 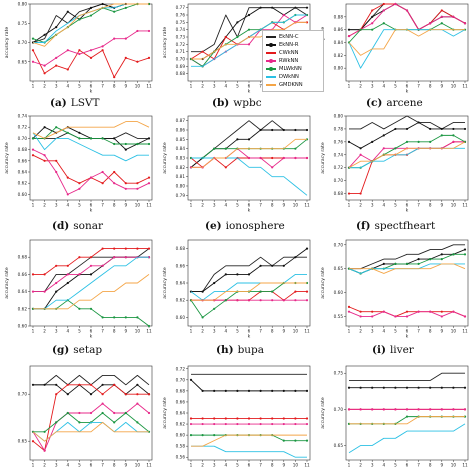 I want to click on x-tick-label: 8, so click(x=114, y=86).